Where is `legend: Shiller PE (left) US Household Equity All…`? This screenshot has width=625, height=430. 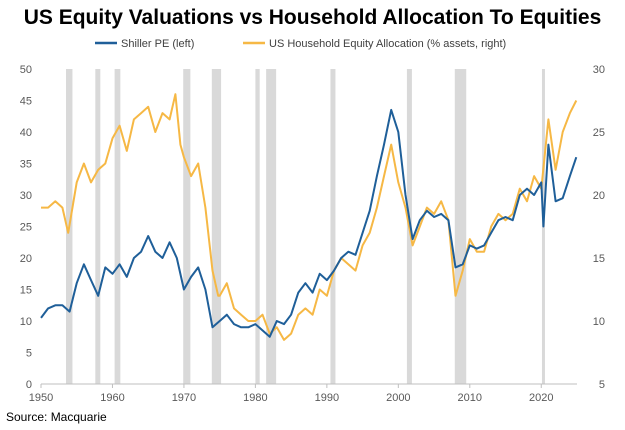
legend: Shiller PE (left) US Household Equity All… is located at coordinates (300, 44).